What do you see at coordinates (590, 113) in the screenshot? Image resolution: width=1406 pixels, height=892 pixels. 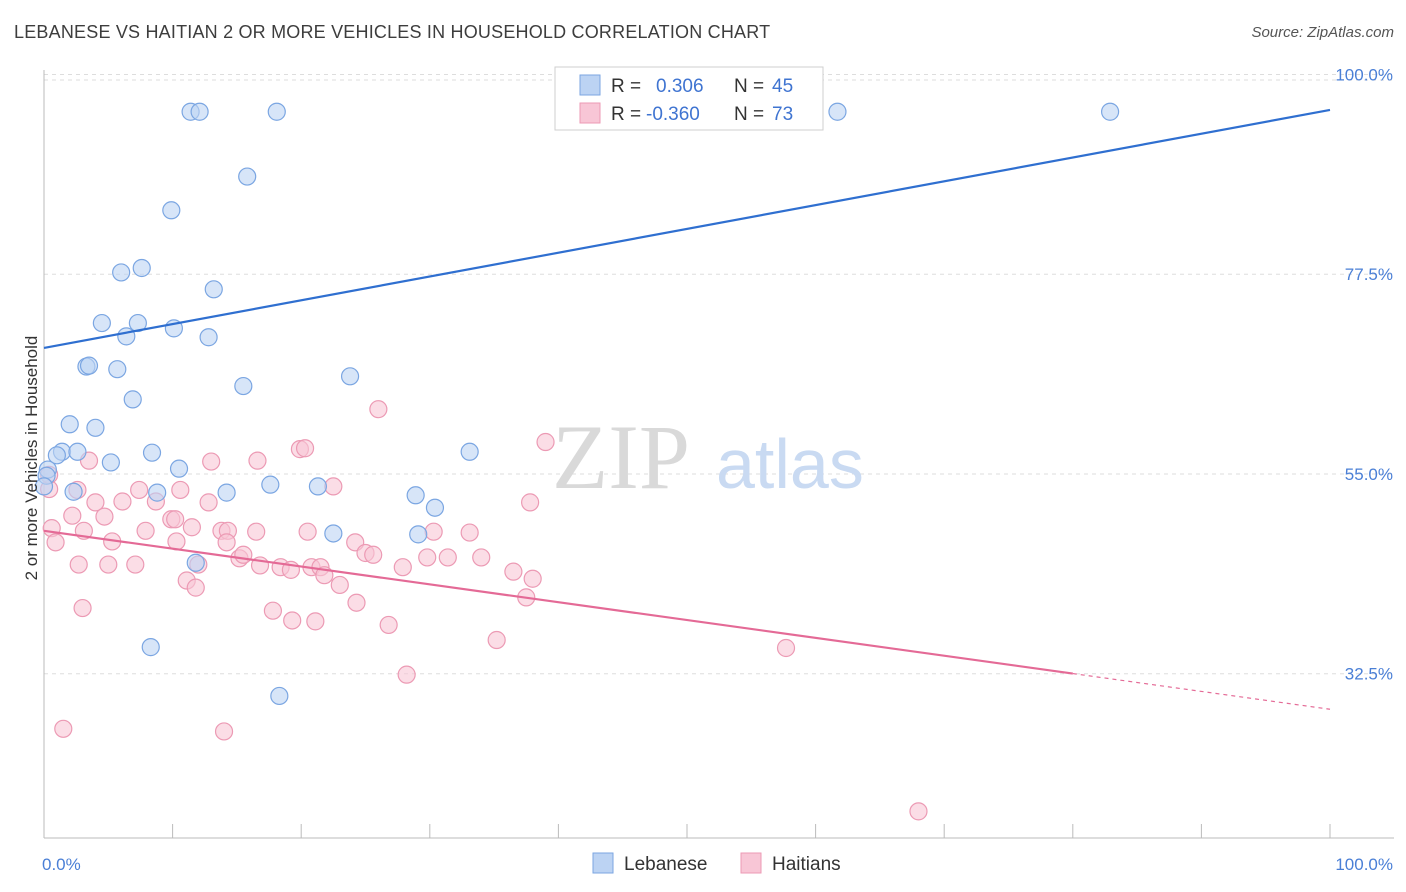 I see `legend-swatch-haitians` at bounding box center [590, 113].